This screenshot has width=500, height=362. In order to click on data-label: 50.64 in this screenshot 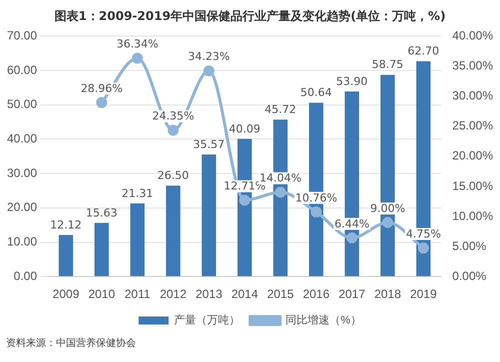, I will do `click(316, 93)`.